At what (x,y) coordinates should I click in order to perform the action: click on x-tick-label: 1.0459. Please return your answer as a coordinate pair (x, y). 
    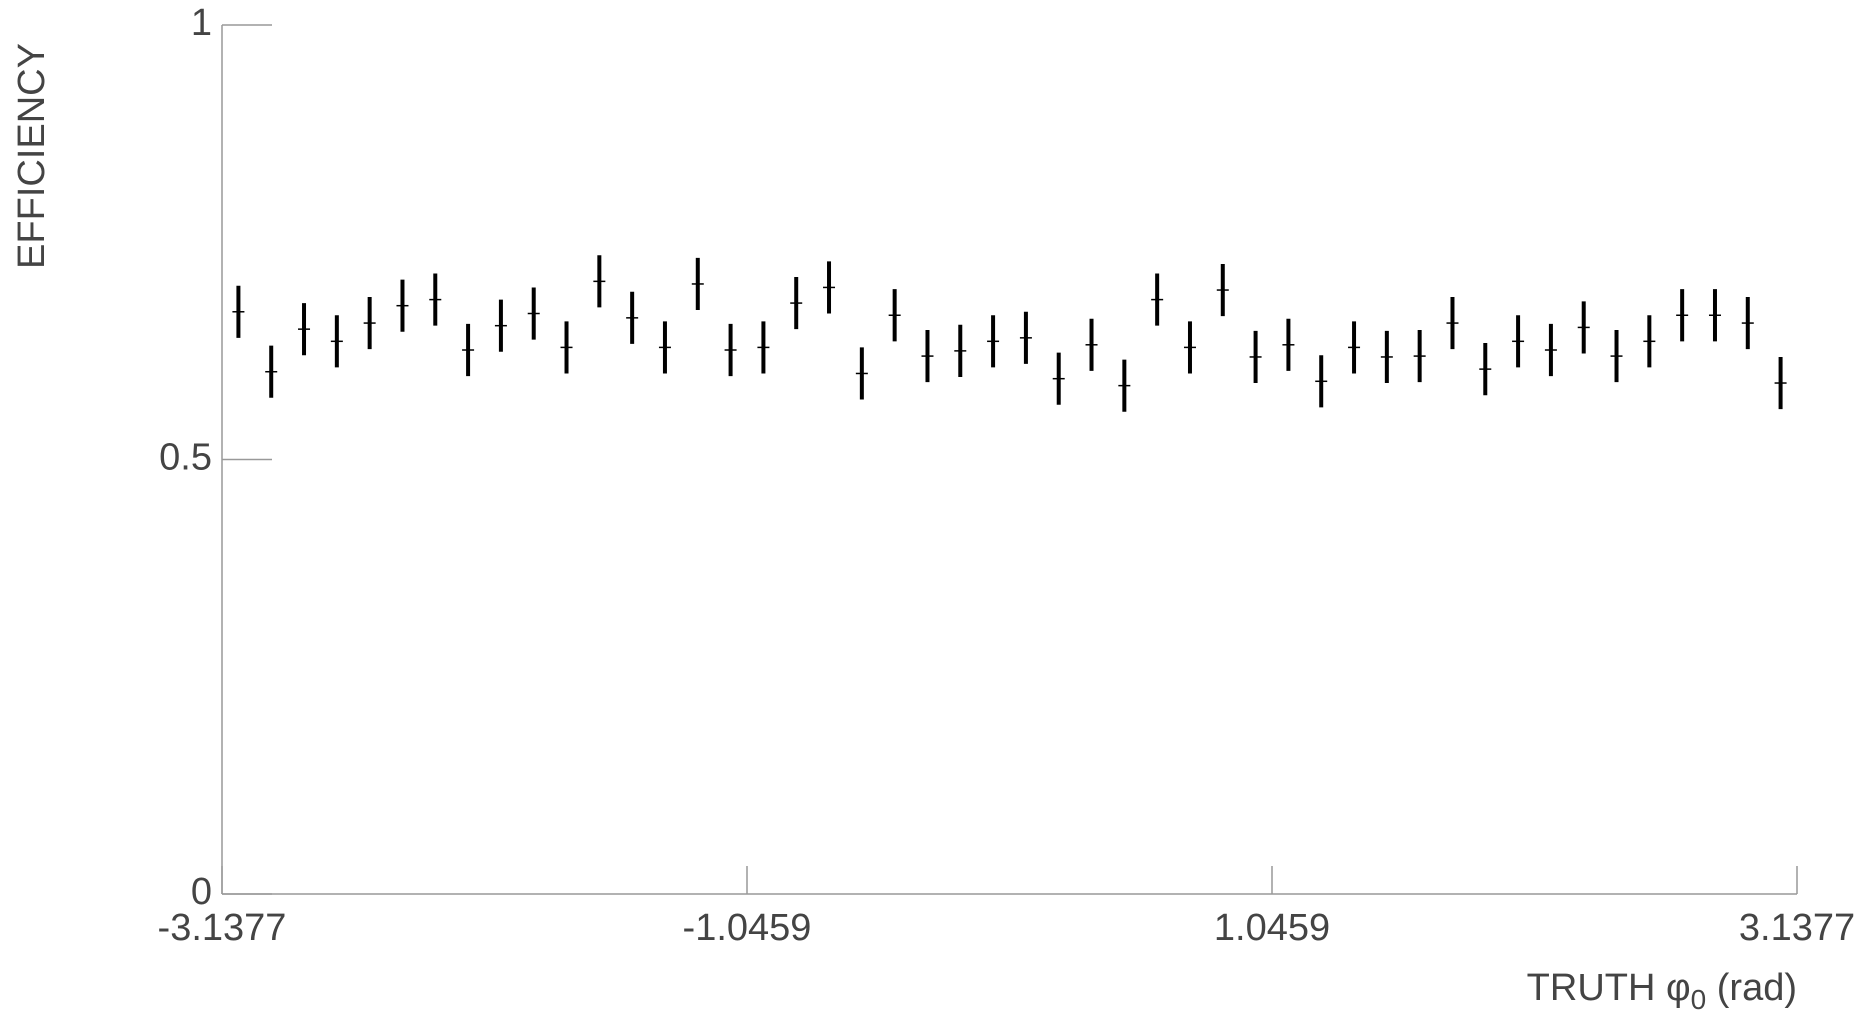
    Looking at the image, I should click on (1272, 928).